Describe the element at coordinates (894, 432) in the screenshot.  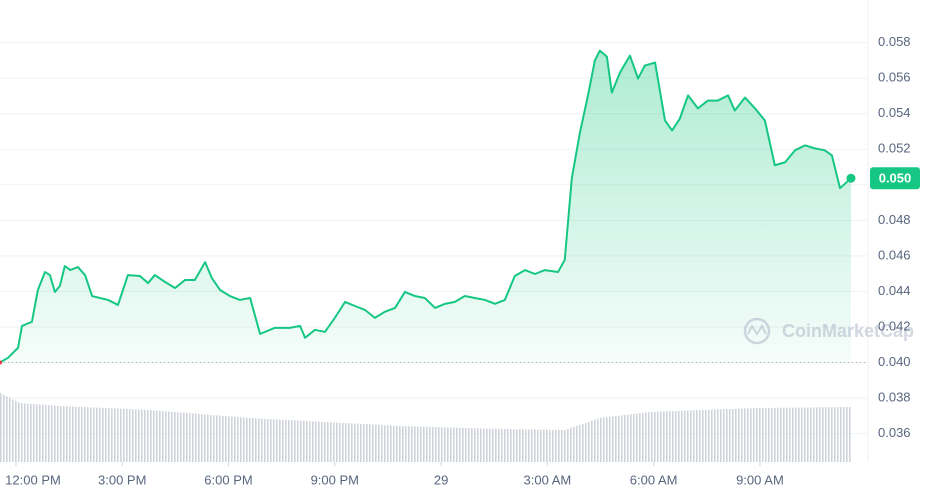
I see `y-tick-label: 0.036` at that location.